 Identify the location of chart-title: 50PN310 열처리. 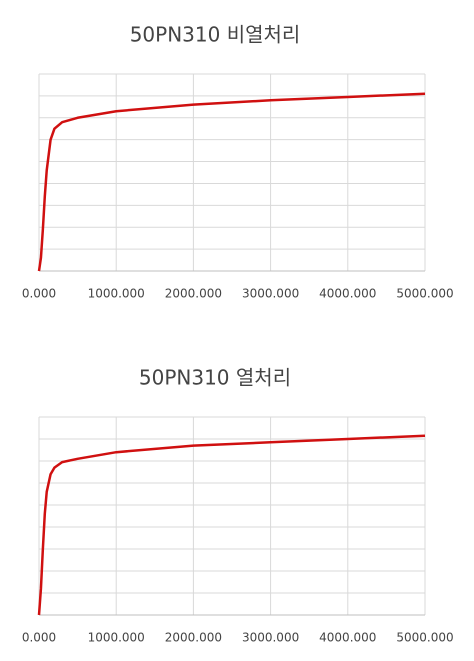
(215, 378).